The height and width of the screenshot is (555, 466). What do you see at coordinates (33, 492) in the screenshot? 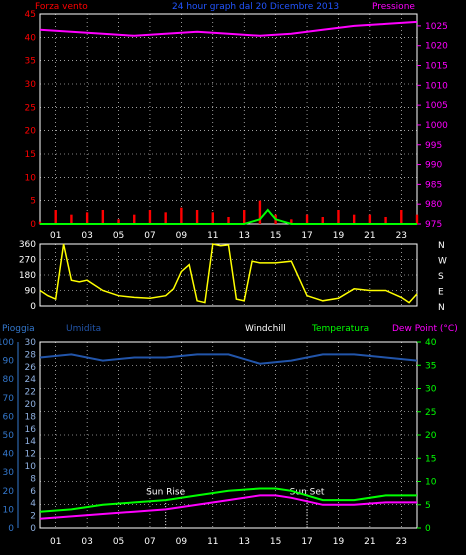
I see `humidity-axis-tick: 6` at bounding box center [33, 492].